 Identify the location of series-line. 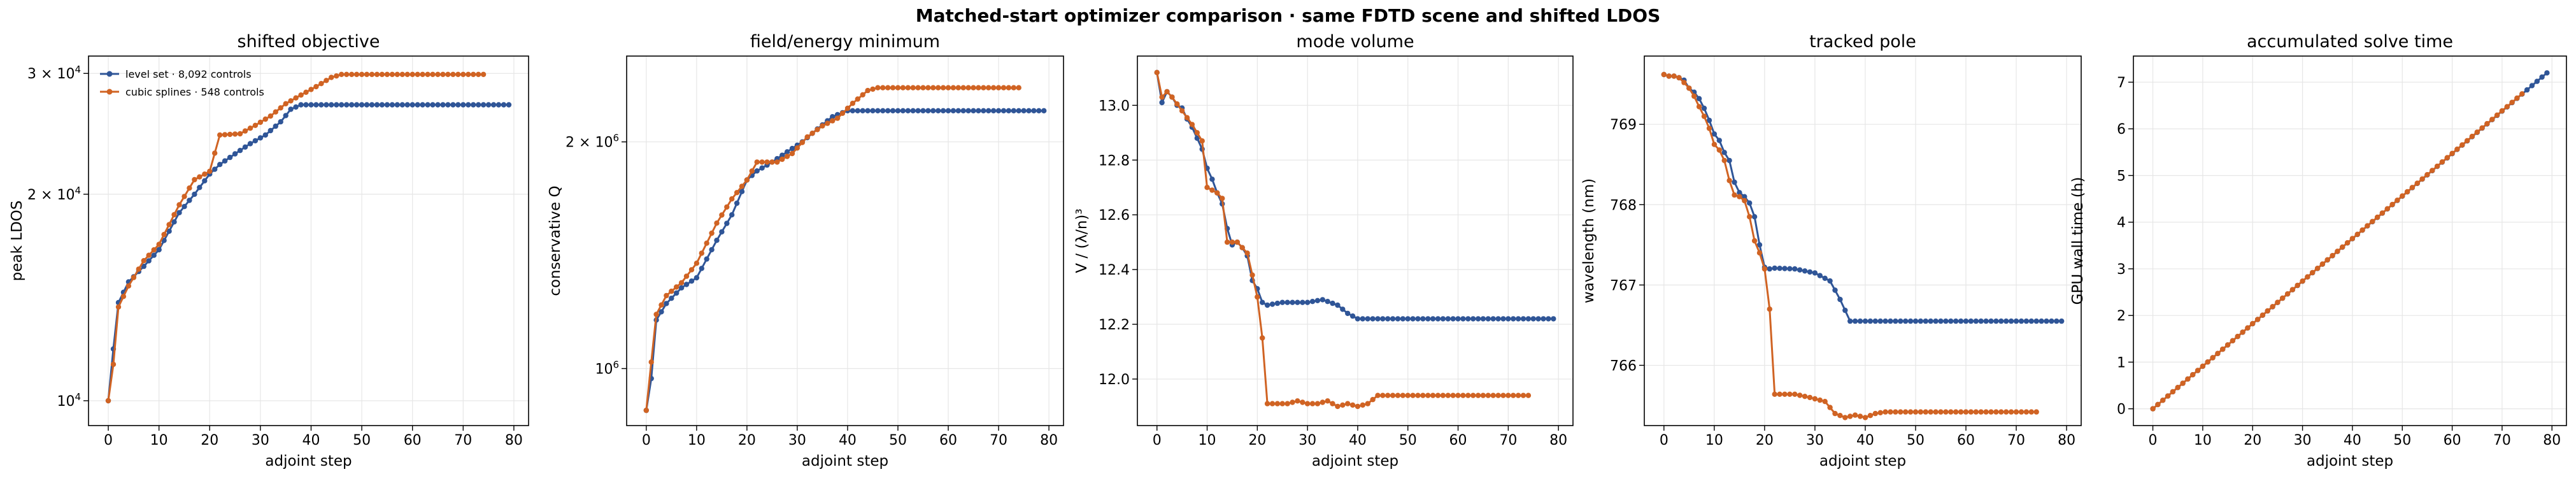
(1863, 197).